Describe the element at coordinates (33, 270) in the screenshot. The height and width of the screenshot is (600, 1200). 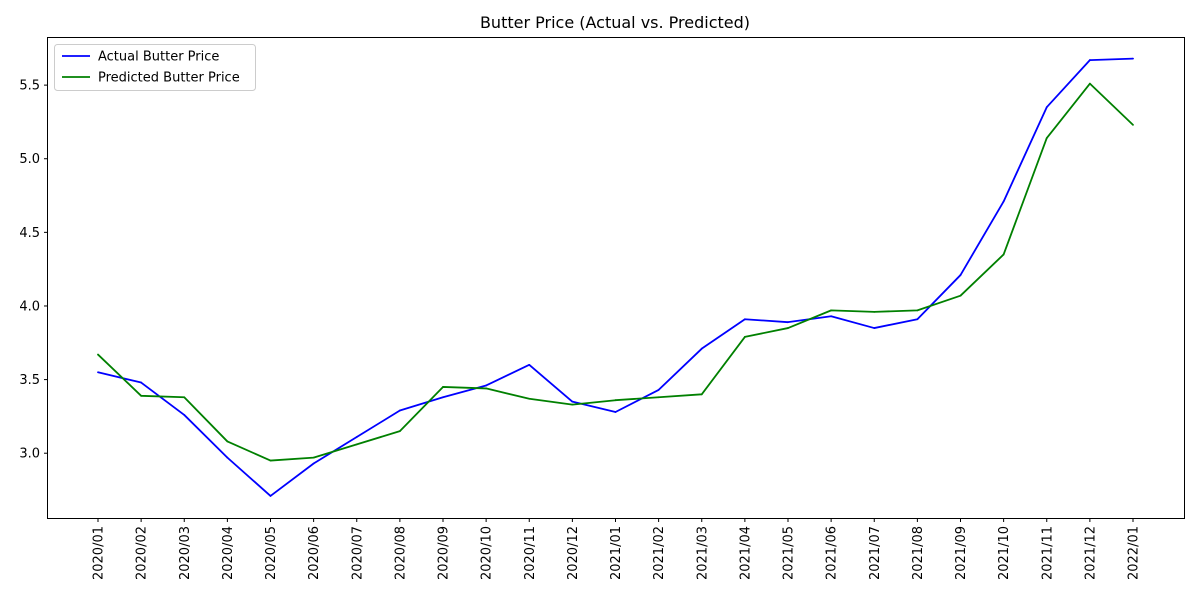
I see `y-axis: 3.0 3.5 4.0 4.5 5.0 5.5` at that location.